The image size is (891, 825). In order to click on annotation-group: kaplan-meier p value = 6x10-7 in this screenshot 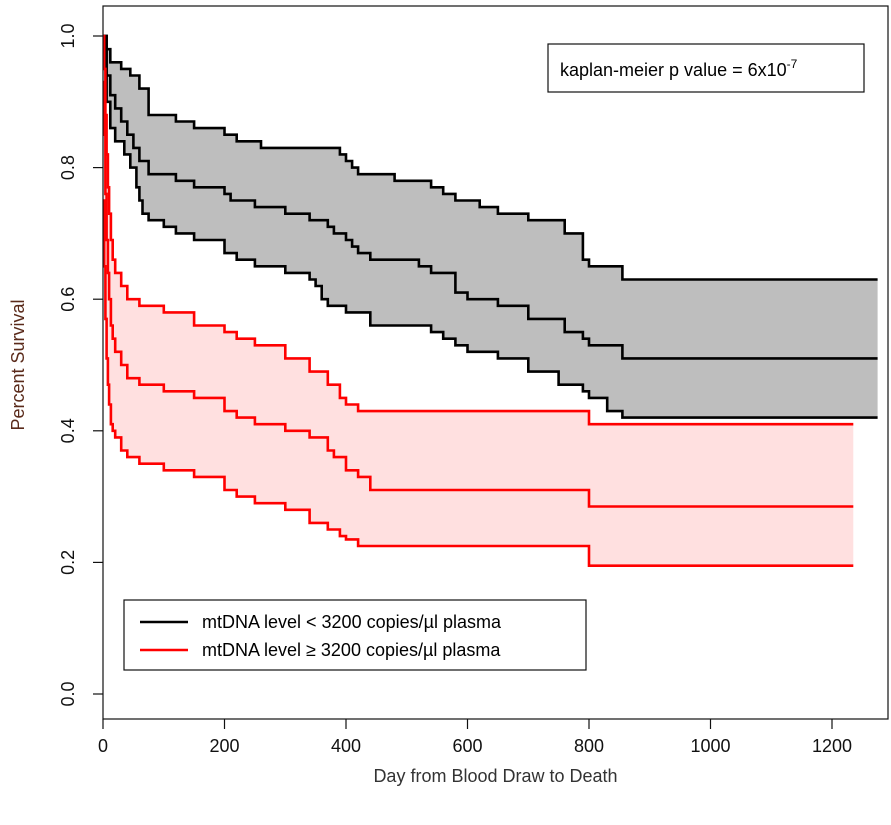, I will do `click(706, 68)`.